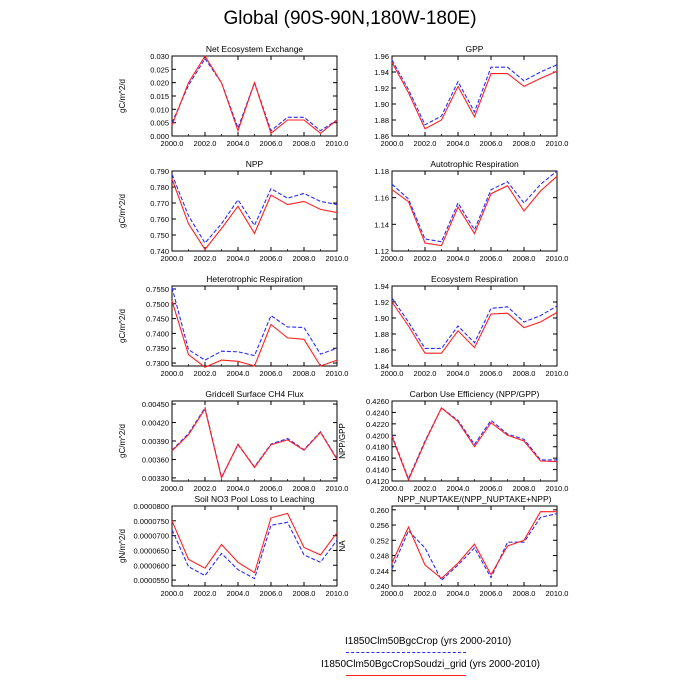 The height and width of the screenshot is (700, 700). I want to click on y-tick-label: 0.244, so click(379, 571).